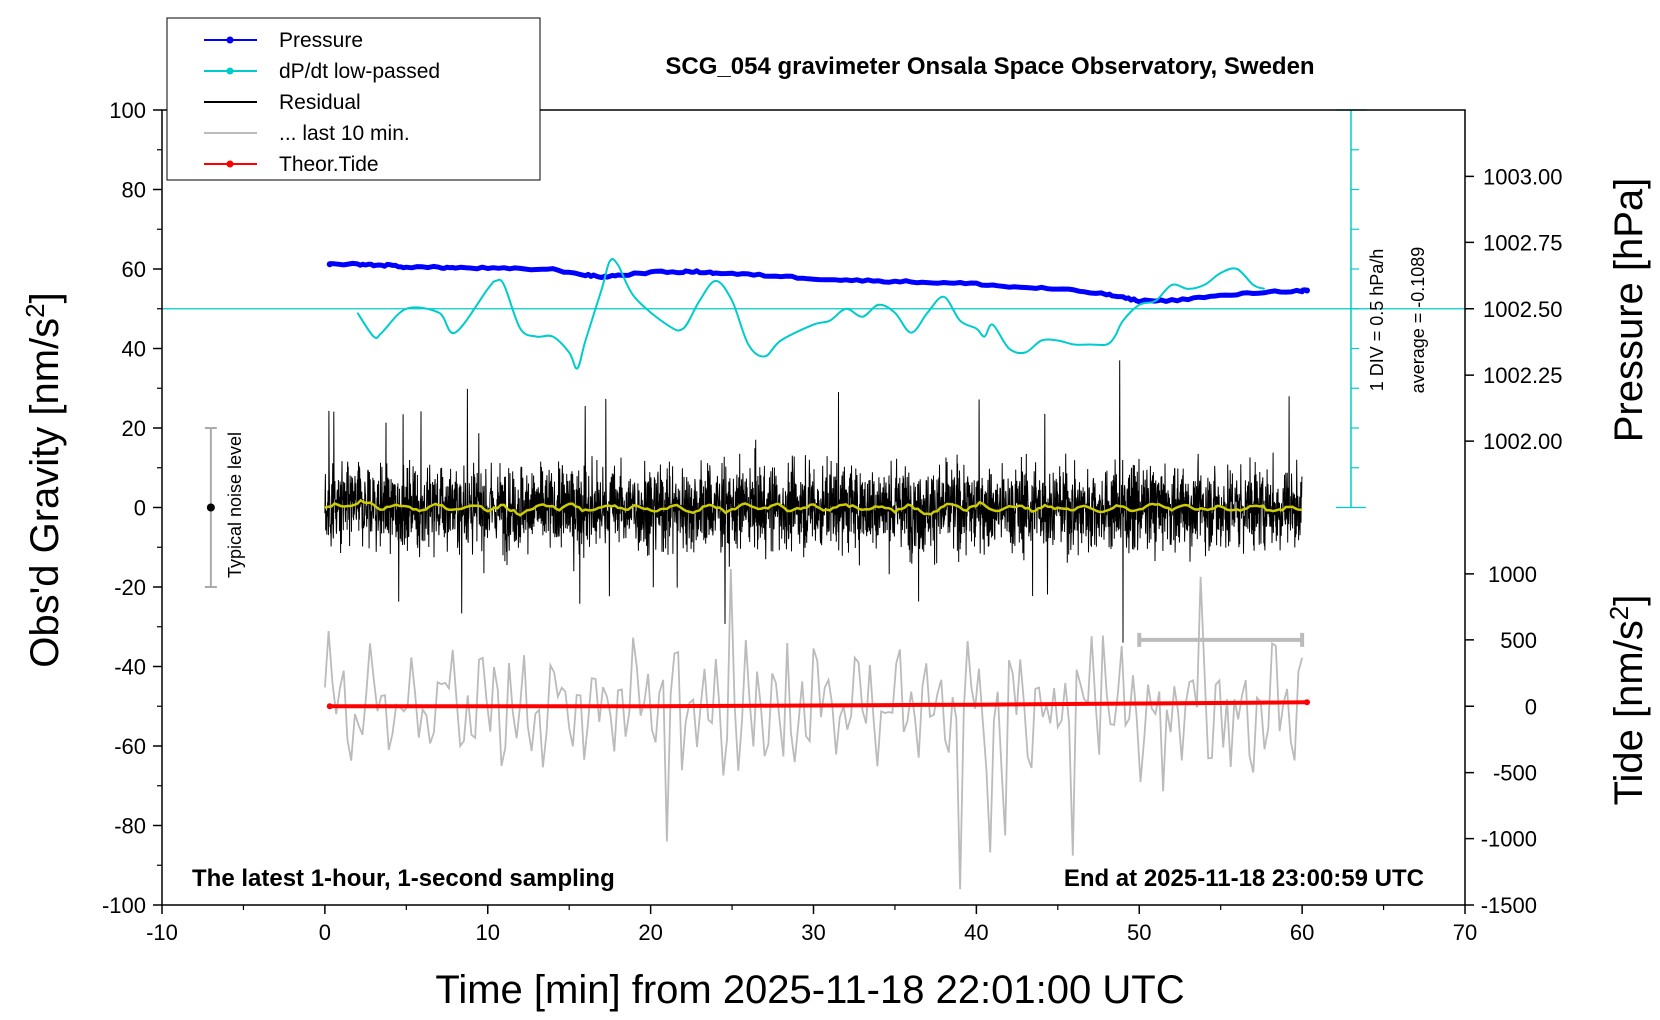 The image size is (1660, 1020). What do you see at coordinates (230, 71) in the screenshot?
I see `legend-dp-dt-low-passed-marker` at bounding box center [230, 71].